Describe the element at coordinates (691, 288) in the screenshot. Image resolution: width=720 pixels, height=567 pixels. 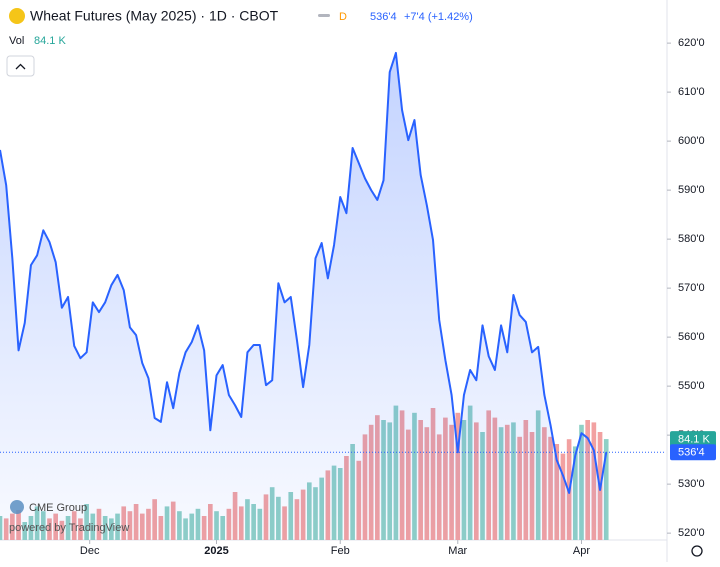
I see `y-tick-label: 570'0` at that location.